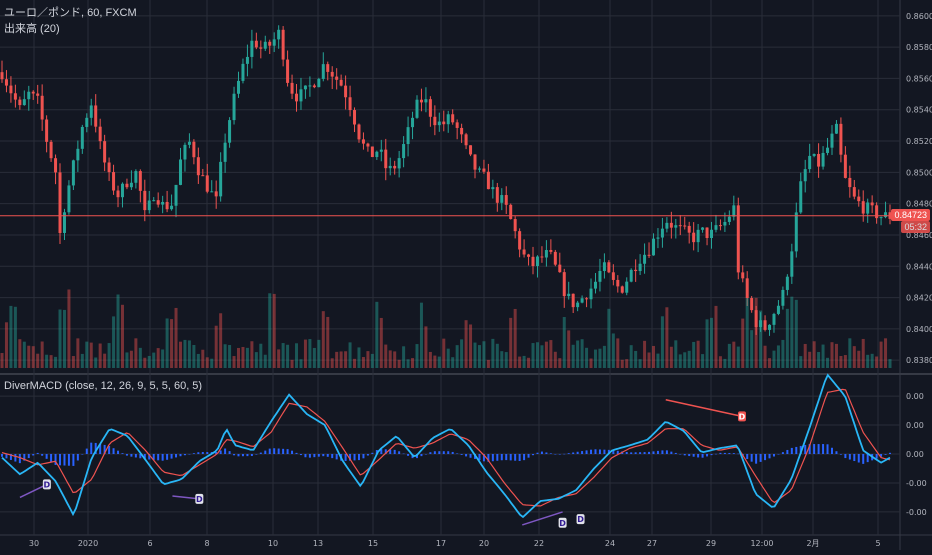 Image resolution: width=932 pixels, height=555 pixels. I want to click on time-tick-label: 2月, so click(812, 543).